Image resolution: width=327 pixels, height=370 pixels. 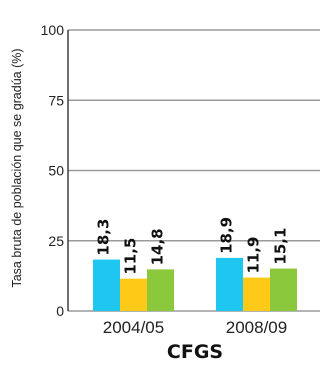 What do you see at coordinates (56, 241) in the screenshot?
I see `y-tick-label-25: 25` at bounding box center [56, 241].